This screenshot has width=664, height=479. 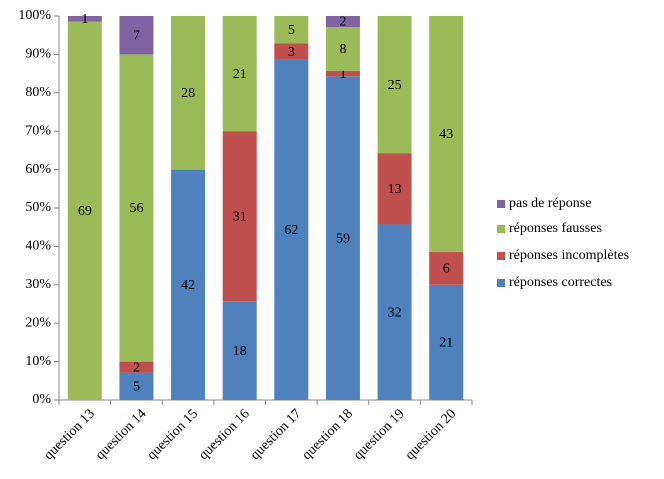 I want to click on data-label: 32, so click(x=395, y=312).